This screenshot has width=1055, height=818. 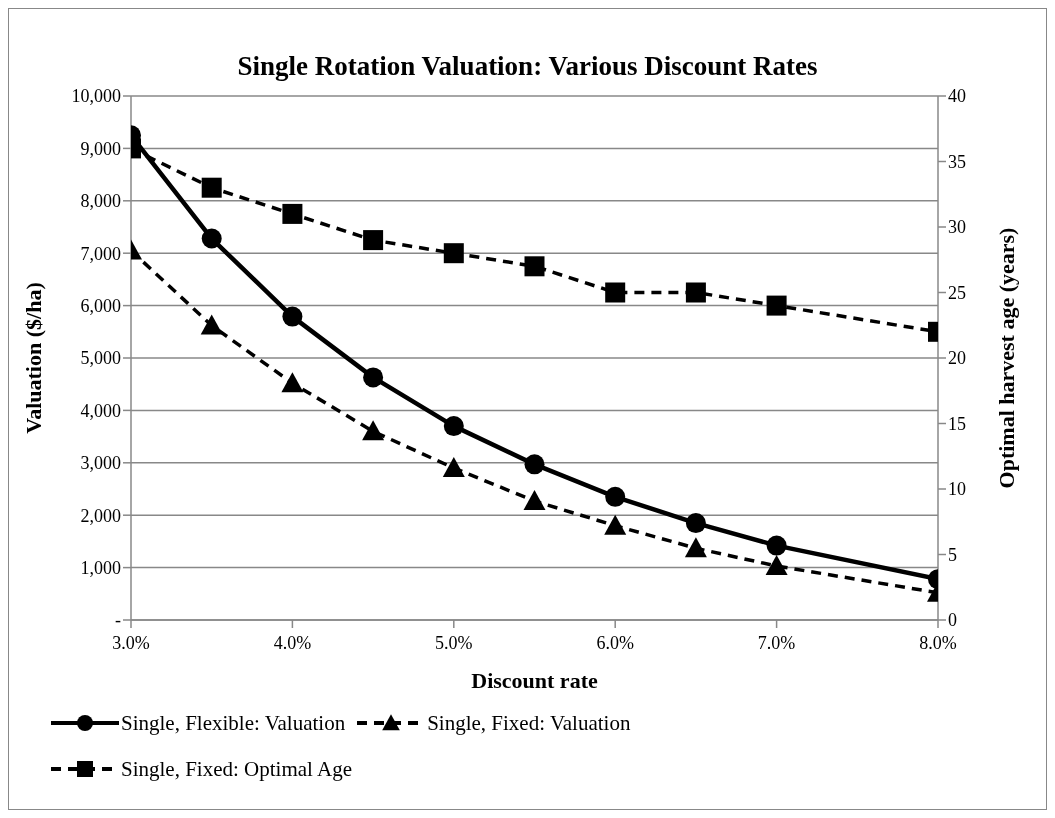 What do you see at coordinates (957, 161) in the screenshot?
I see `y2-tick-label: 35` at bounding box center [957, 161].